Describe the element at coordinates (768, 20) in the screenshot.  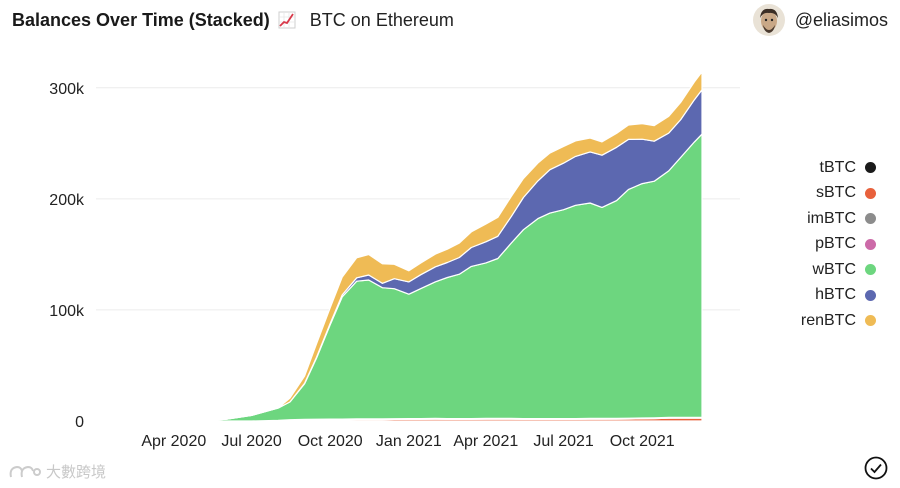
I see `avatar-icon` at that location.